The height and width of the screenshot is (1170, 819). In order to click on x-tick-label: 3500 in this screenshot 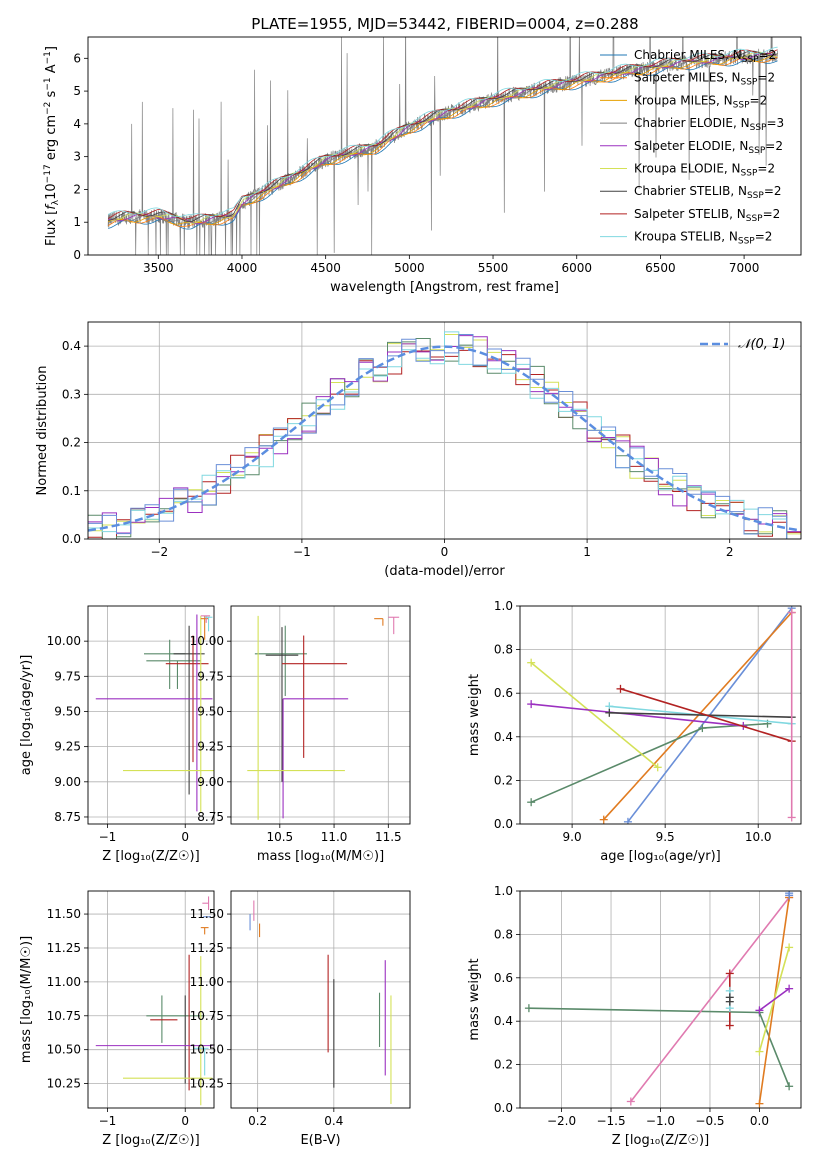, I will do `click(158, 268)`.